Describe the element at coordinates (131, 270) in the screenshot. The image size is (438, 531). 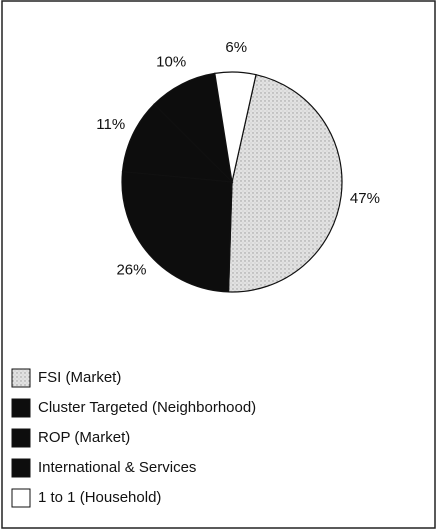
I see `slice-label: 26%` at that location.